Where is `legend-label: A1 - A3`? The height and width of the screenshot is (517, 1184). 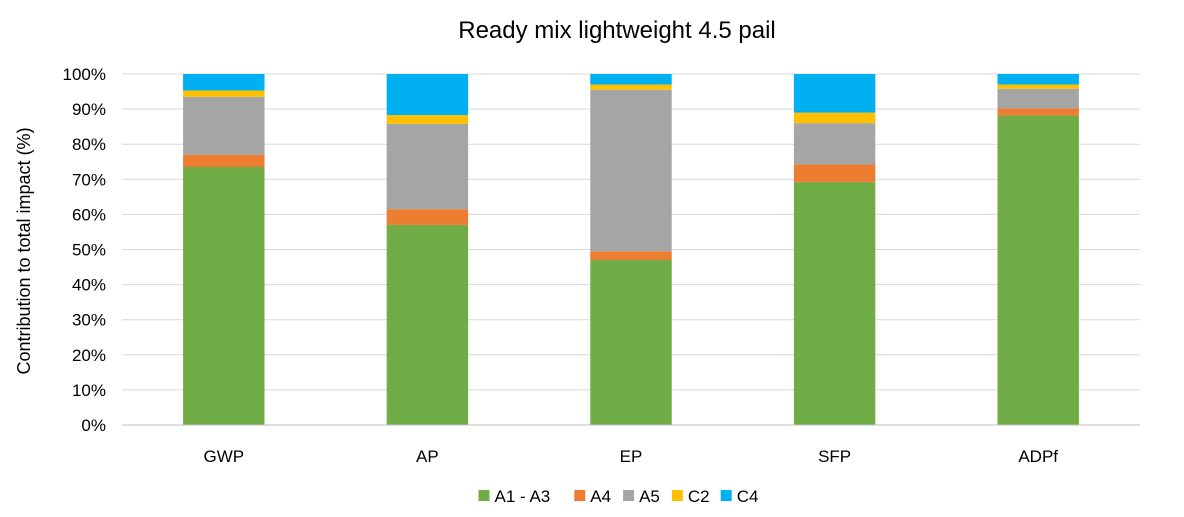 legend-label: A1 - A3 is located at coordinates (523, 496).